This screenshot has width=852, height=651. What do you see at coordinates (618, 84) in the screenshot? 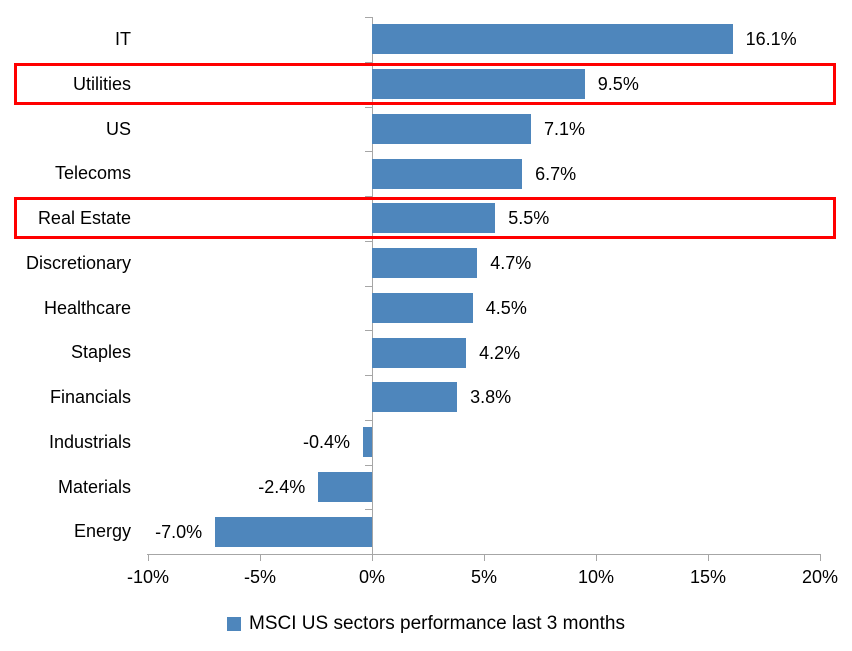
I see `value-label: 9.5%` at bounding box center [618, 84].